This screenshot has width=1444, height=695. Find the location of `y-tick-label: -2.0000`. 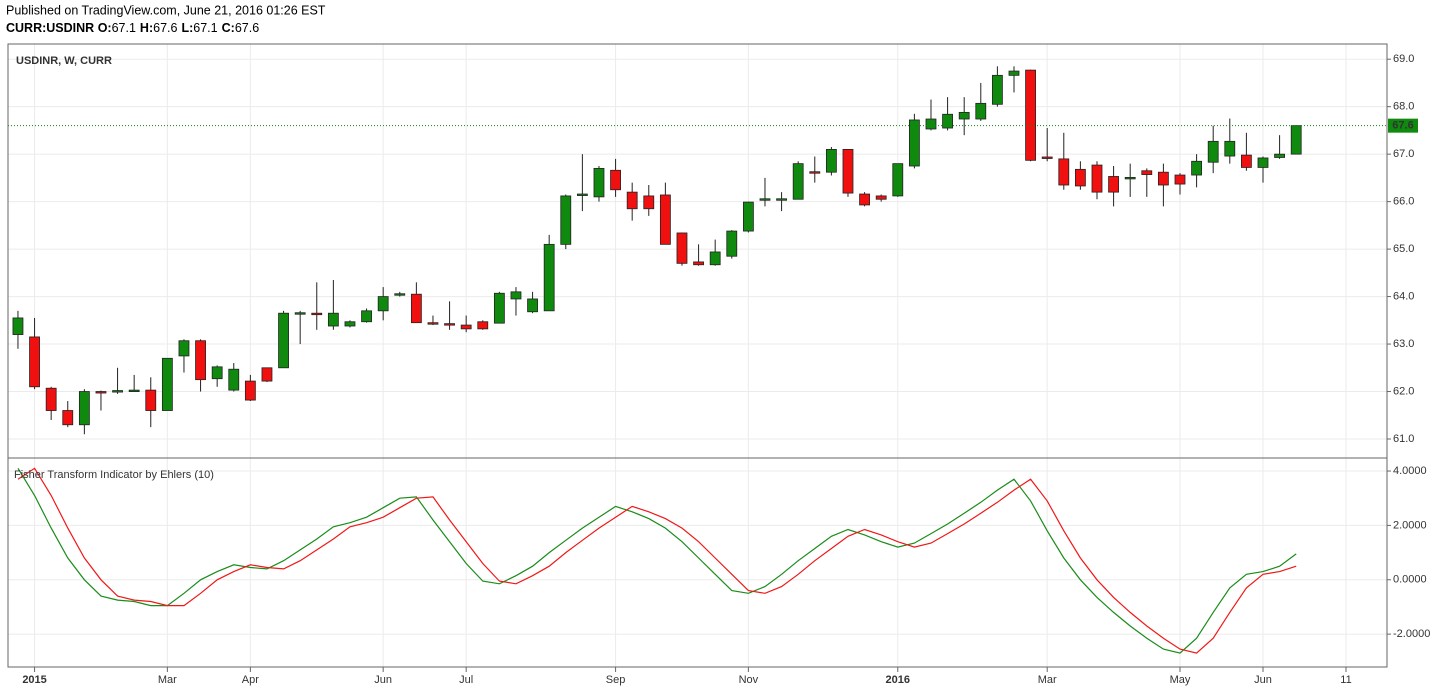

y-tick-label: -2.0000 is located at coordinates (1411, 634).